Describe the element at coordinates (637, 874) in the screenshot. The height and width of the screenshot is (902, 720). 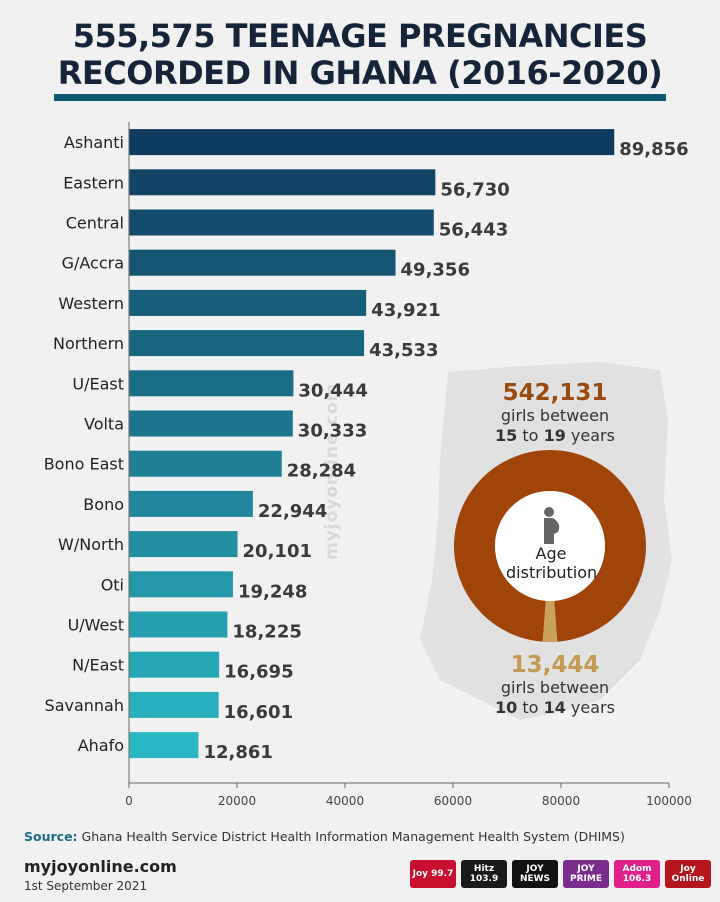
I see `logo-adom-fm: Adom 106.3` at that location.